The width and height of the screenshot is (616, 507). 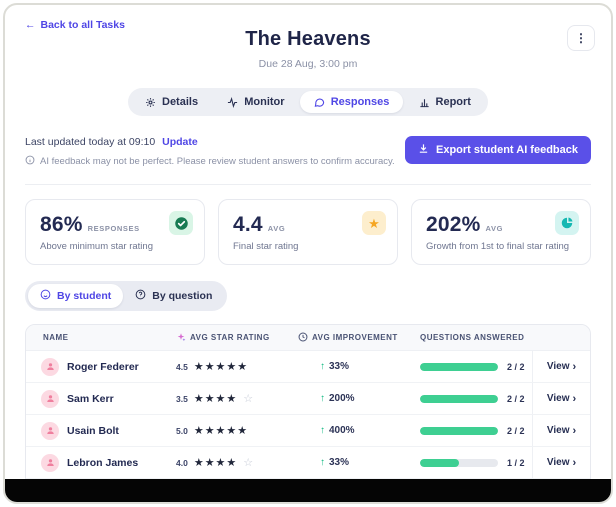 I want to click on tab-report: Report, so click(x=445, y=102).